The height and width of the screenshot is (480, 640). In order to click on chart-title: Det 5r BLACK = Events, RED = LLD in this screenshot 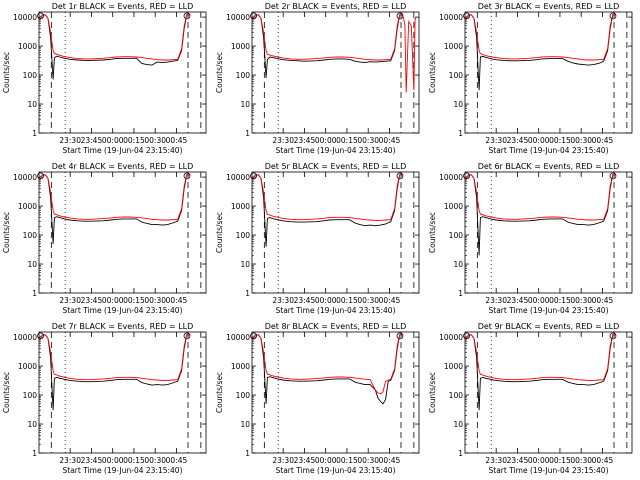, I will do `click(336, 166)`.